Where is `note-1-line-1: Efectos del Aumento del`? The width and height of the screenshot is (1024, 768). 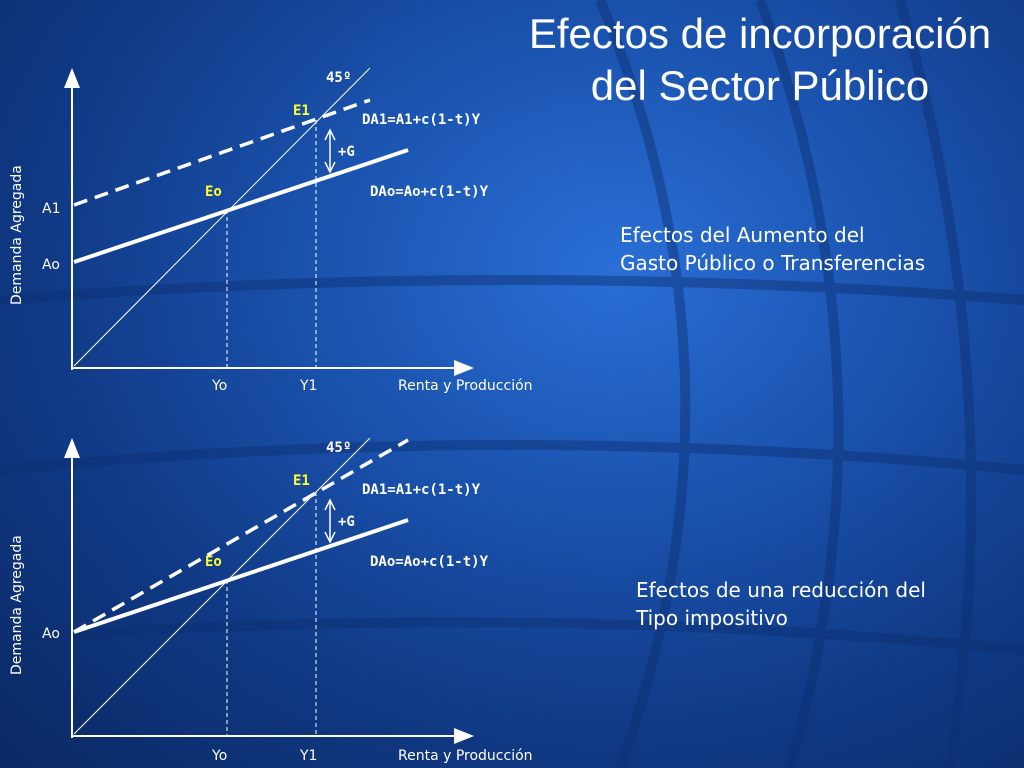 note-1-line-1: Efectos del Aumento del is located at coordinates (742, 235).